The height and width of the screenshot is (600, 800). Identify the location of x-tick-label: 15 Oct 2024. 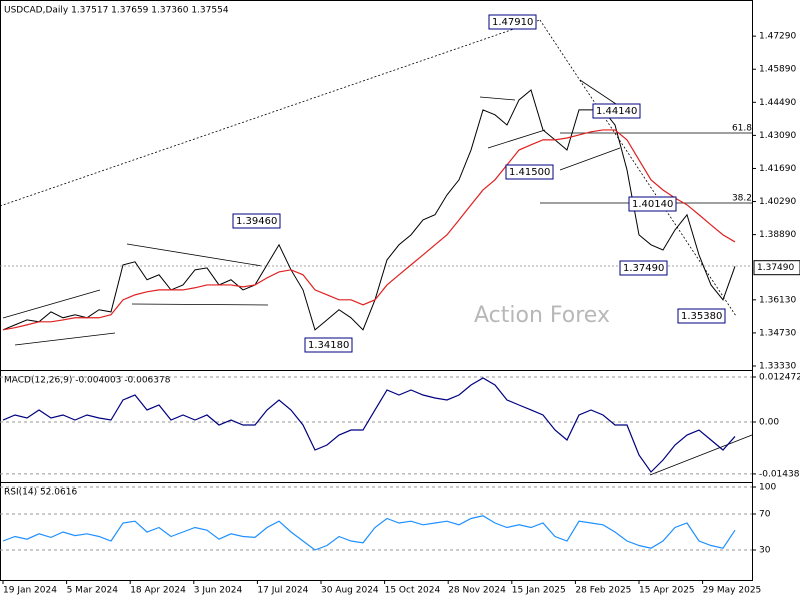
(413, 591).